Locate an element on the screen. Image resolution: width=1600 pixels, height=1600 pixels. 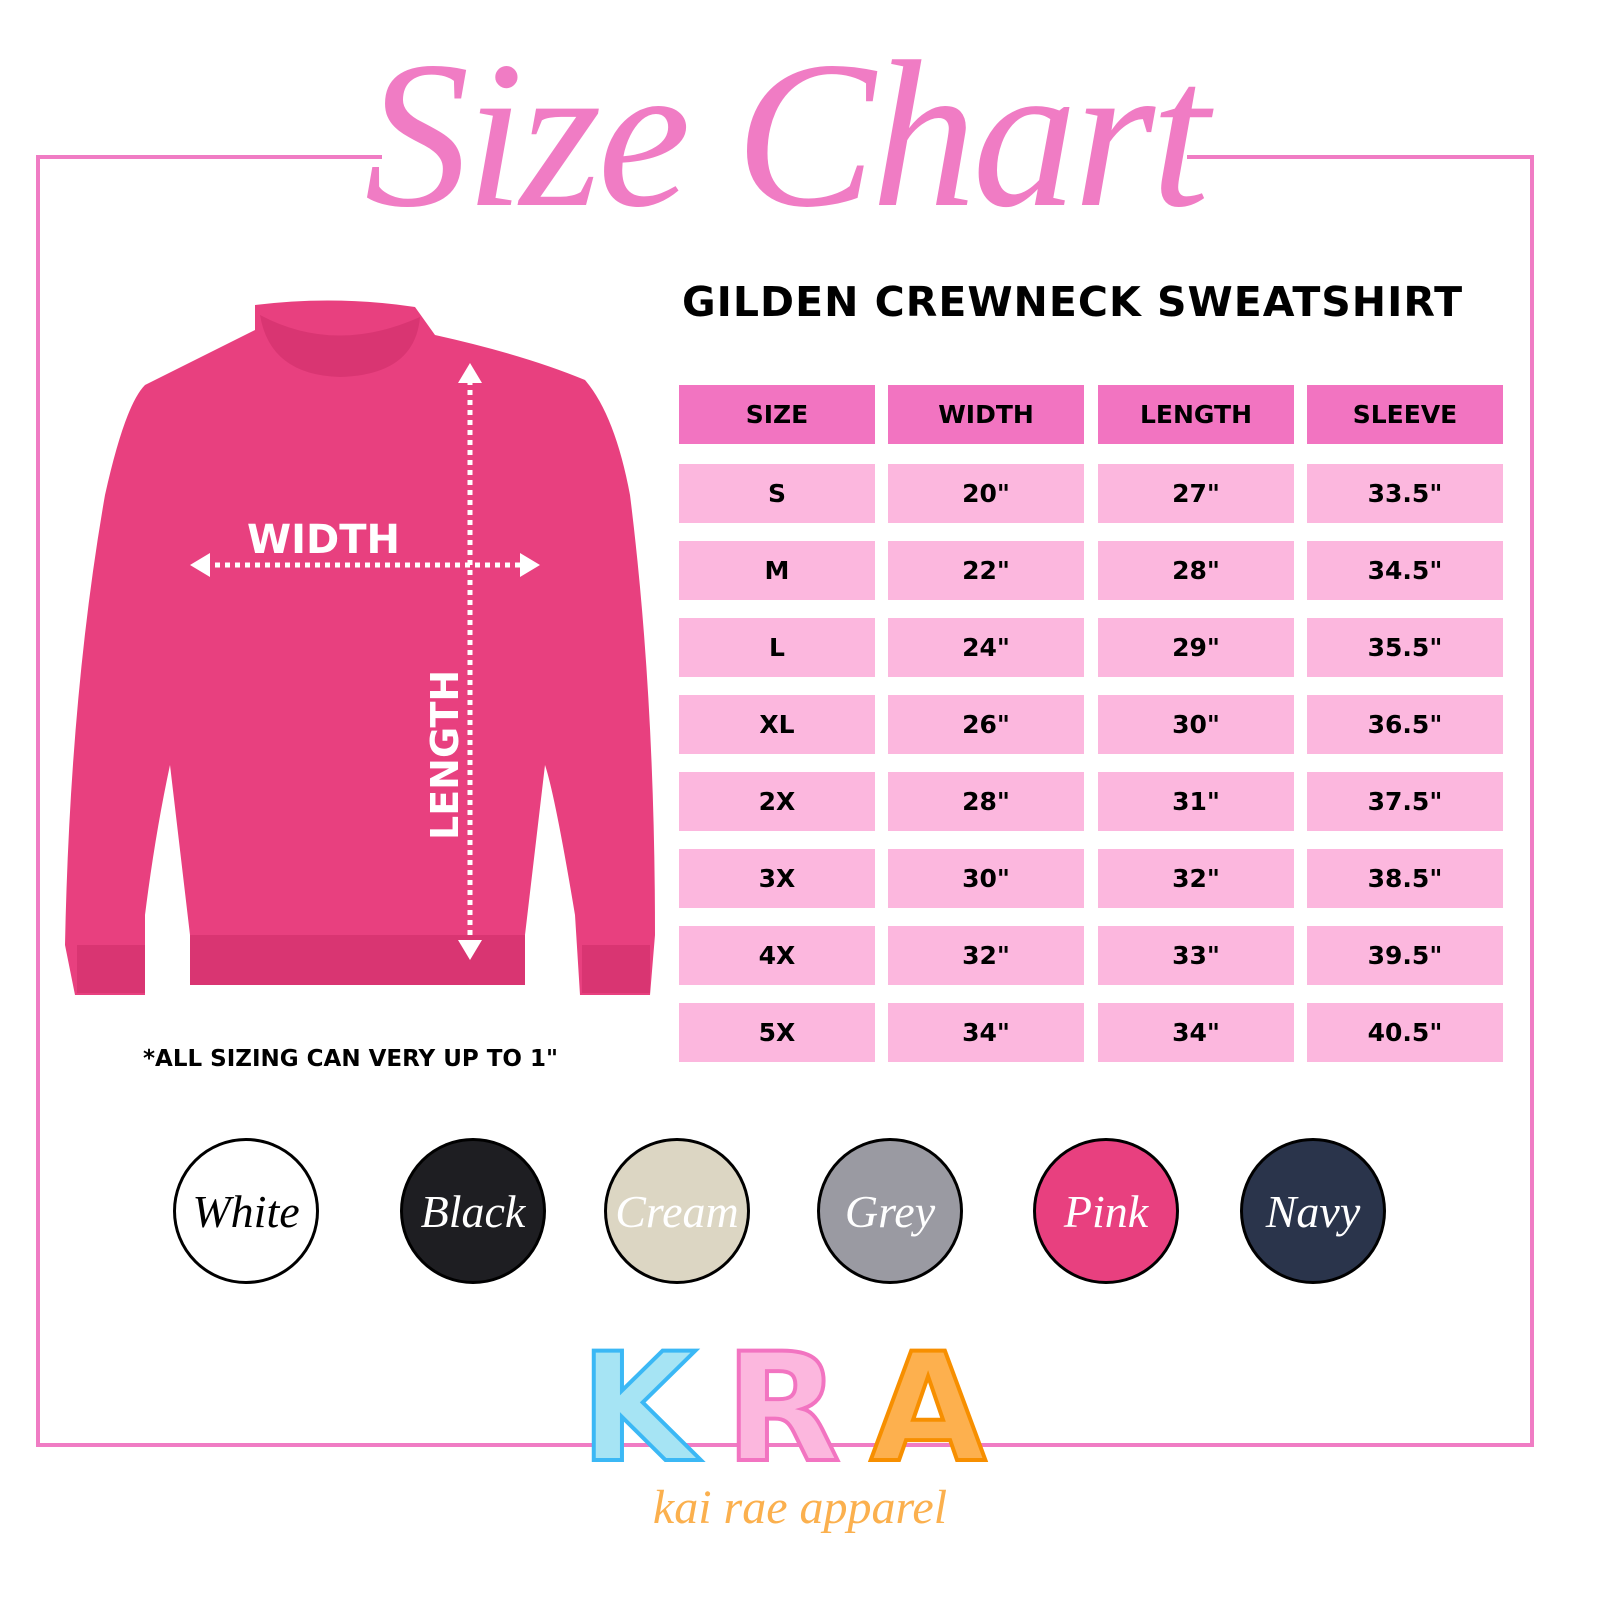
logo-letter-k: K is located at coordinates (640, 1398).